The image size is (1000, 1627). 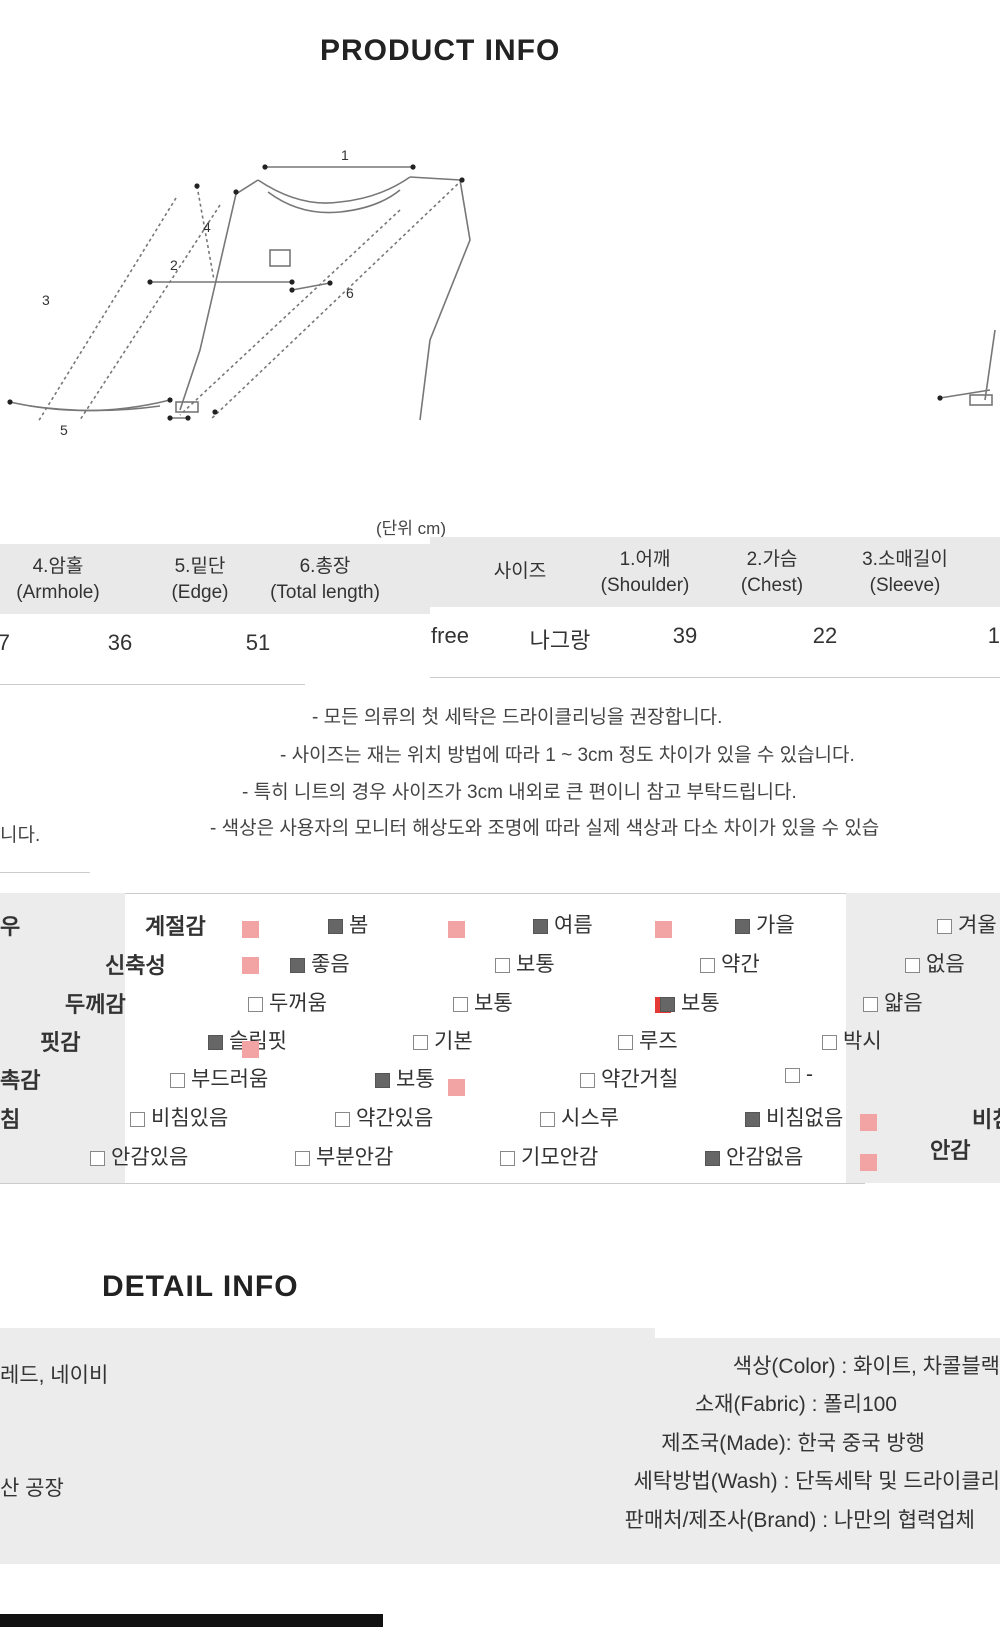 What do you see at coordinates (866, 1366) in the screenshot?
I see `detail-color: 색상(Color) : 화이트, 차콜블랙` at bounding box center [866, 1366].